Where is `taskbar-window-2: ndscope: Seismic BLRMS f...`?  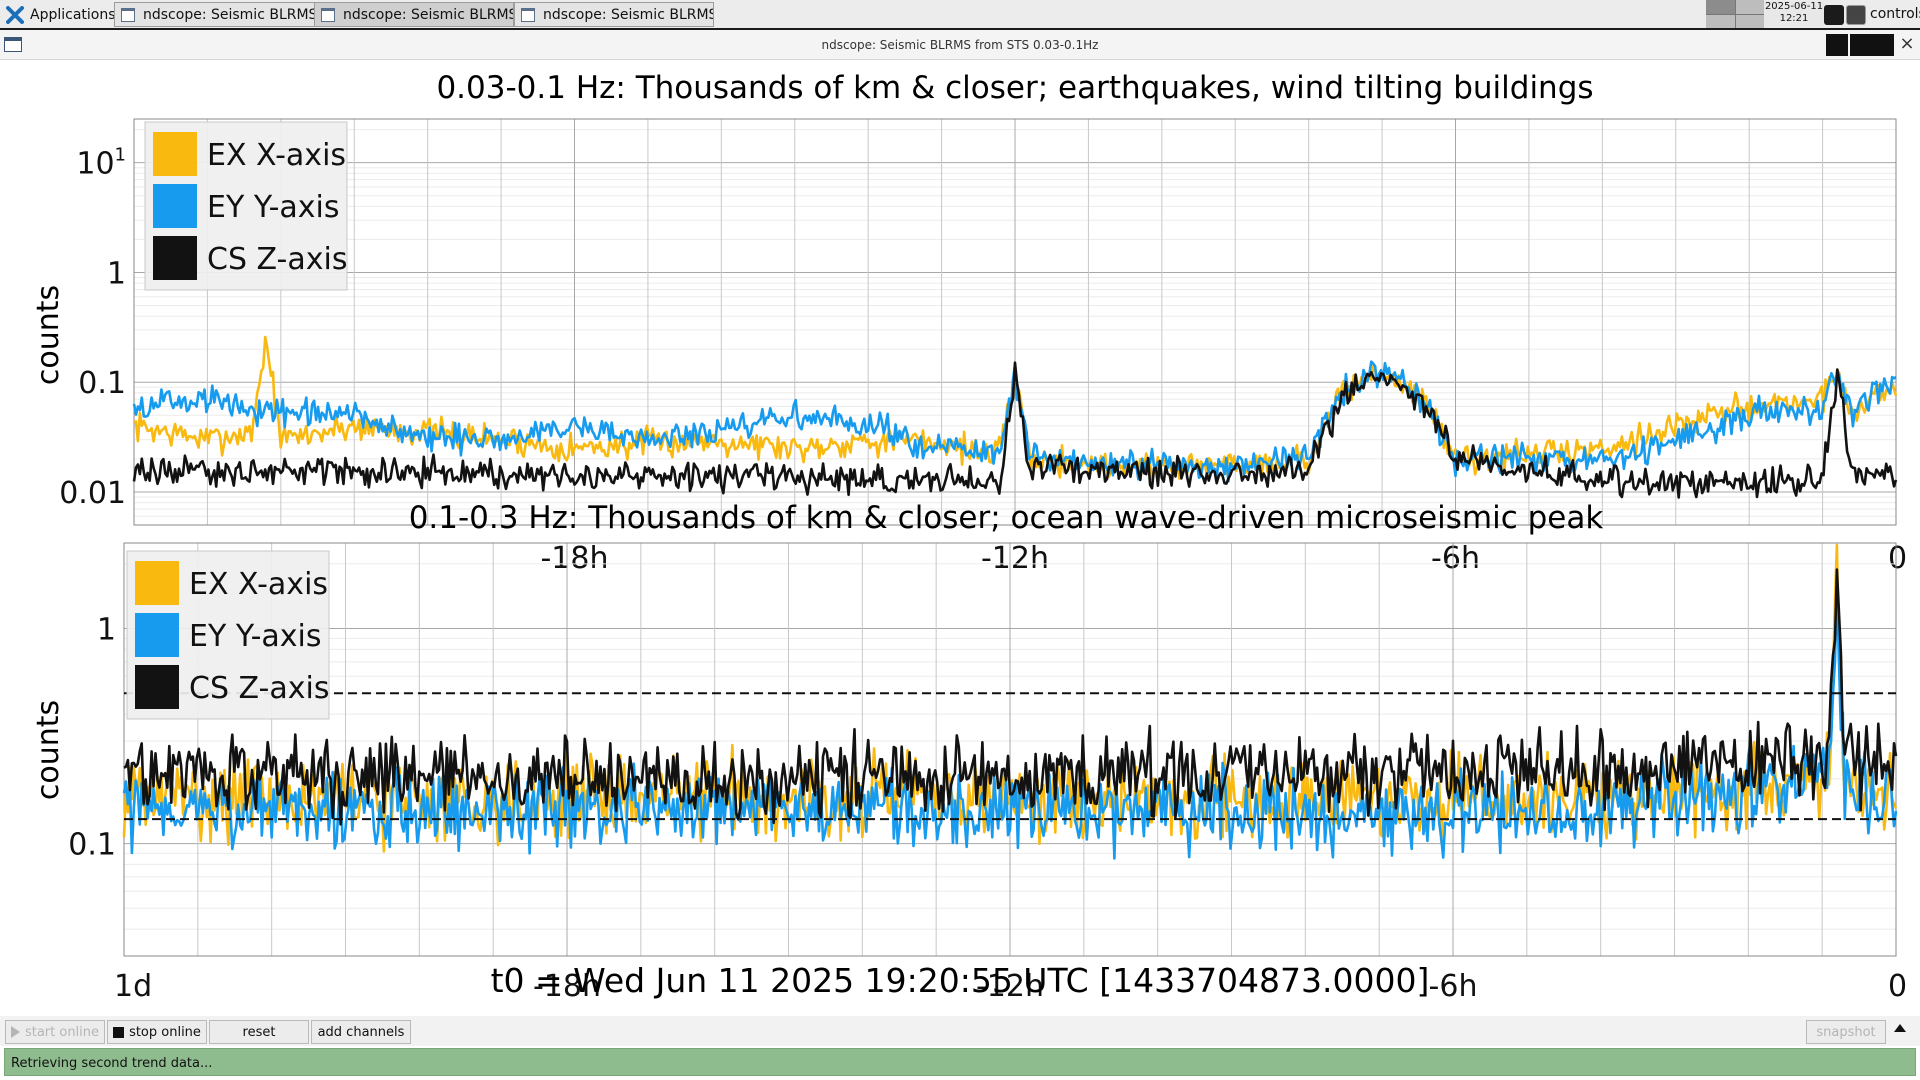 taskbar-window-2: ndscope: Seismic BLRMS f... is located at coordinates (414, 14).